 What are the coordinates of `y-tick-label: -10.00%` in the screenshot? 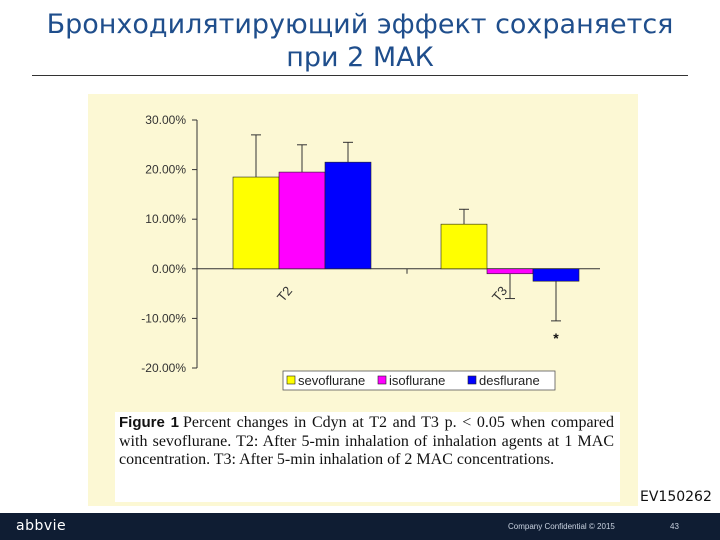 It's located at (163, 318).